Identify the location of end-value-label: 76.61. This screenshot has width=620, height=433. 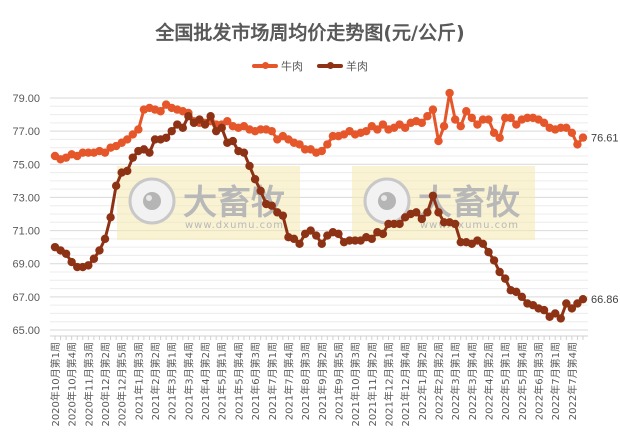
(605, 139).